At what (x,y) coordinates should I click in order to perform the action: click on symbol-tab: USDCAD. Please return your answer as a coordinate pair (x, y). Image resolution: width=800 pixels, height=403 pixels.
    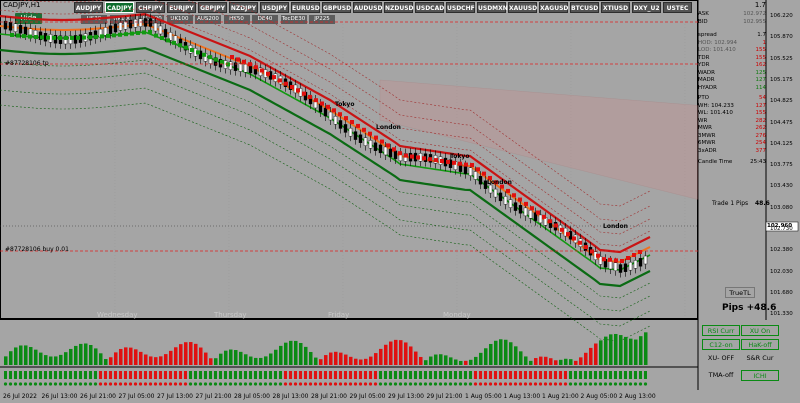
    Looking at the image, I should click on (429, 7).